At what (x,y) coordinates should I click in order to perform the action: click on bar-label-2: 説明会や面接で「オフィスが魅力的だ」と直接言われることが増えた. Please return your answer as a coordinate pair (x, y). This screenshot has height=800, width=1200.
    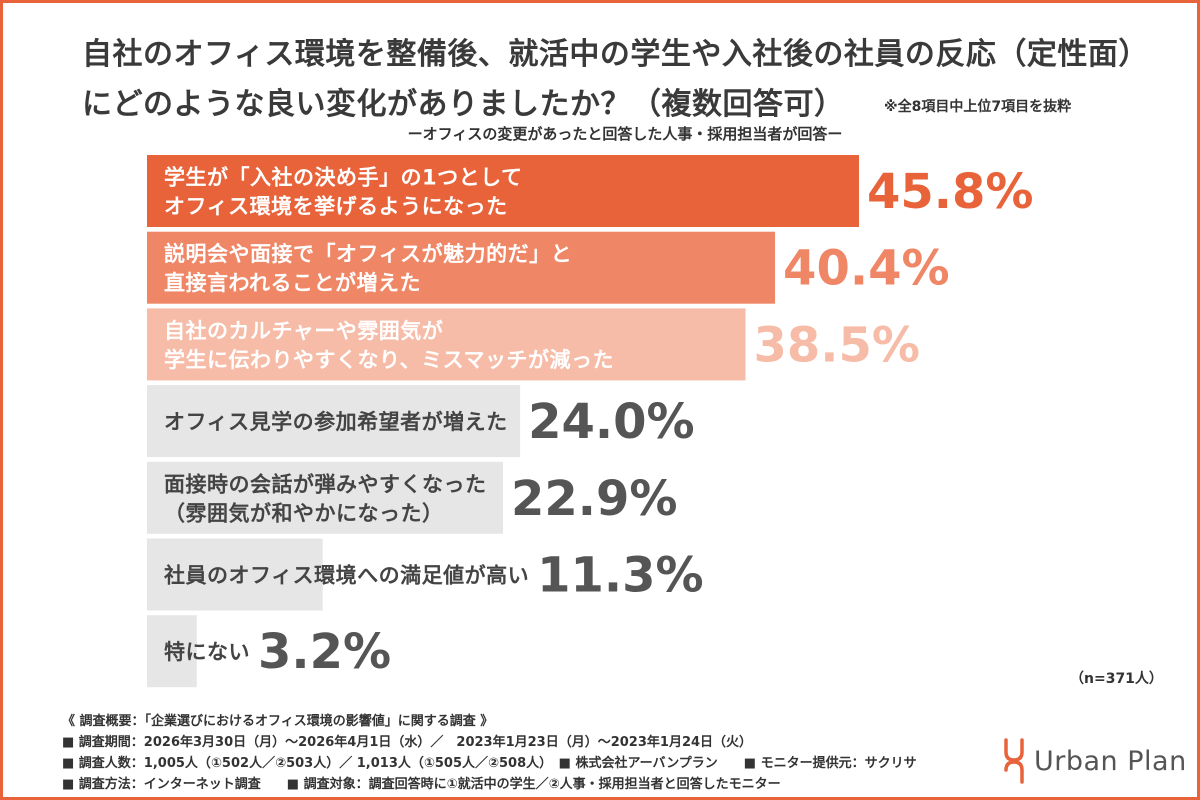
    Looking at the image, I should click on (368, 268).